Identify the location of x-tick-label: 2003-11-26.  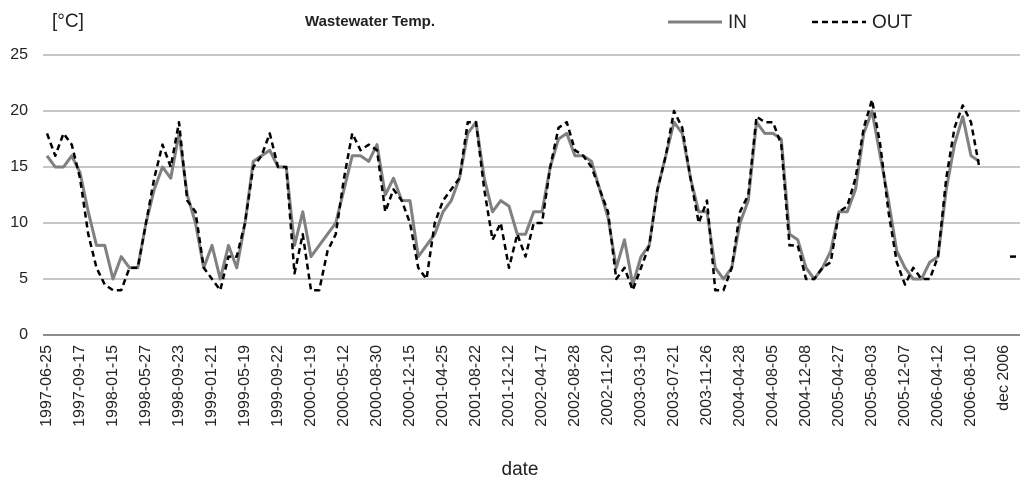
(706, 385).